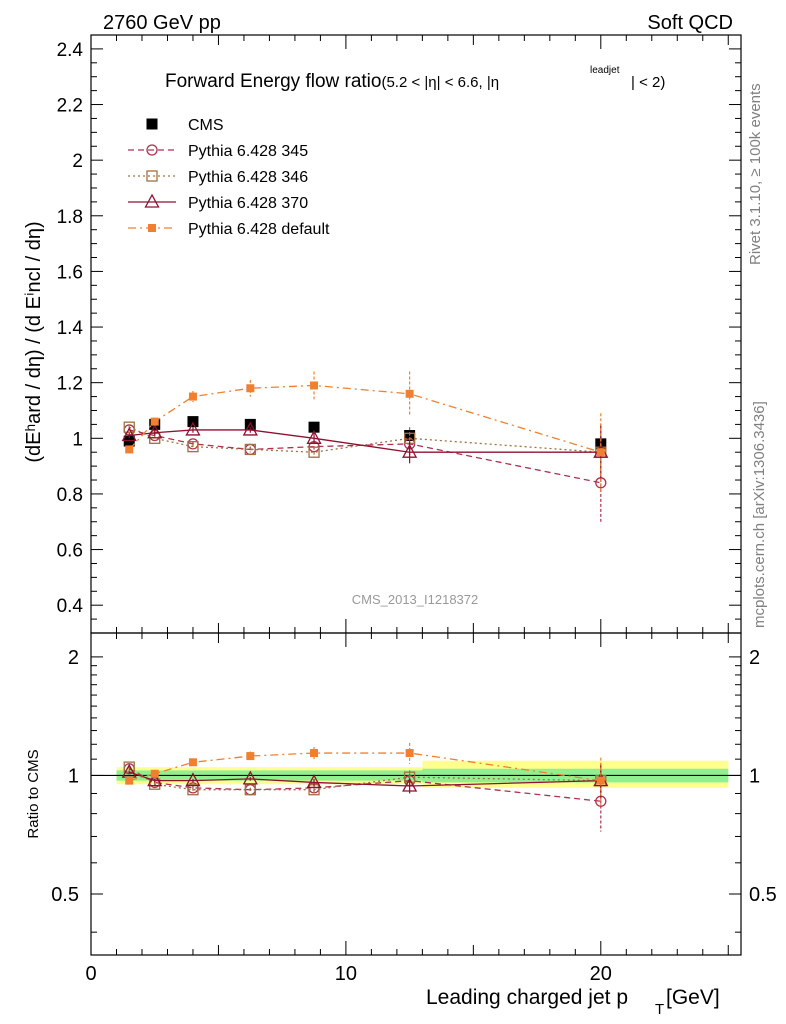 The height and width of the screenshot is (1024, 786). What do you see at coordinates (248, 203) in the screenshot?
I see `legend-label-p370: Pythia 6.428 370` at bounding box center [248, 203].